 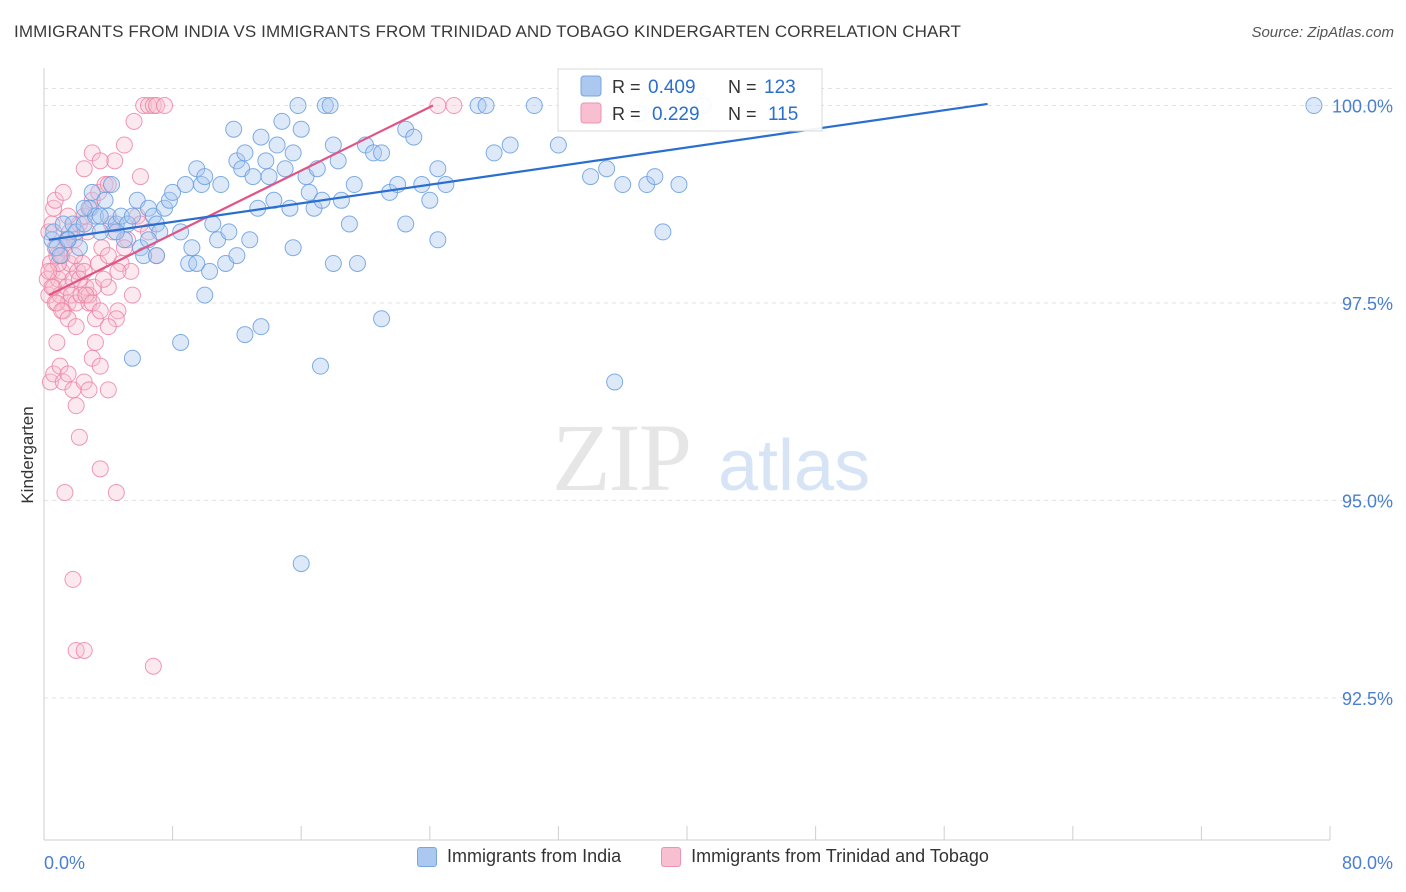 What do you see at coordinates (591, 113) in the screenshot?
I see `stats-swatch-tt` at bounding box center [591, 113].